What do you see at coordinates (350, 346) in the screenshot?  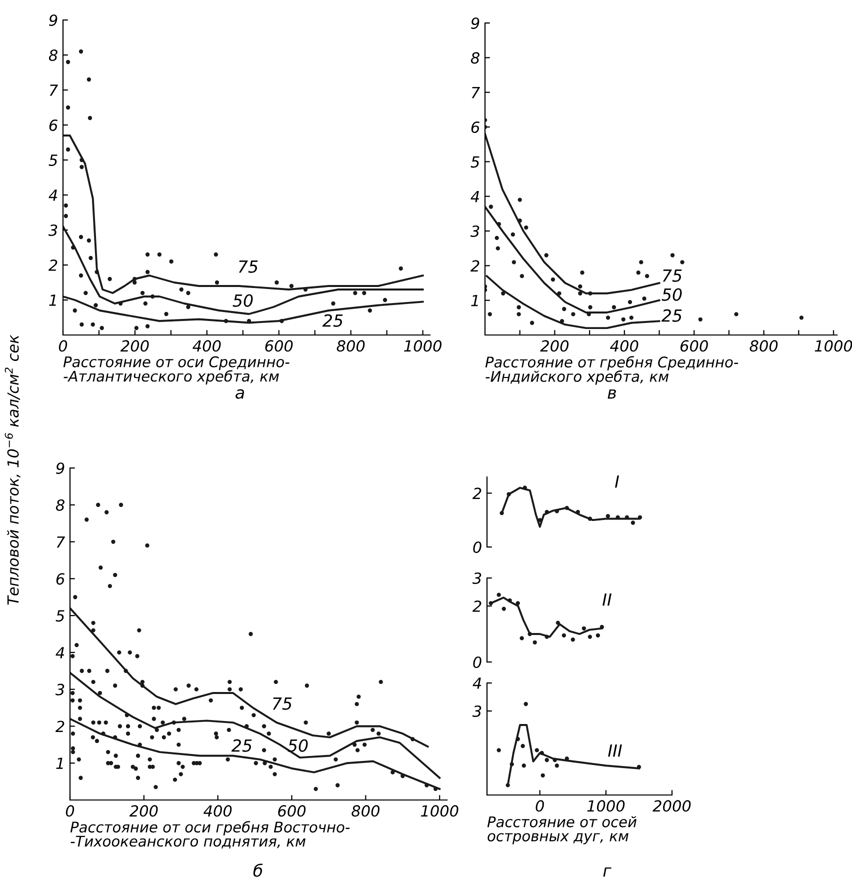 I see `x-tick-label: 800` at bounding box center [350, 346].